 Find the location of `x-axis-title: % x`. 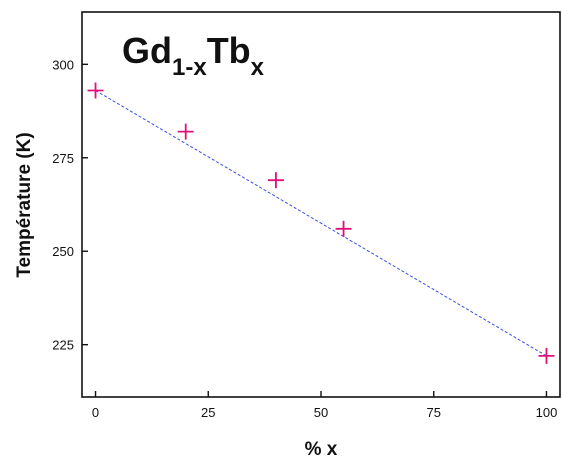

x-axis-title: % x is located at coordinates (321, 449).